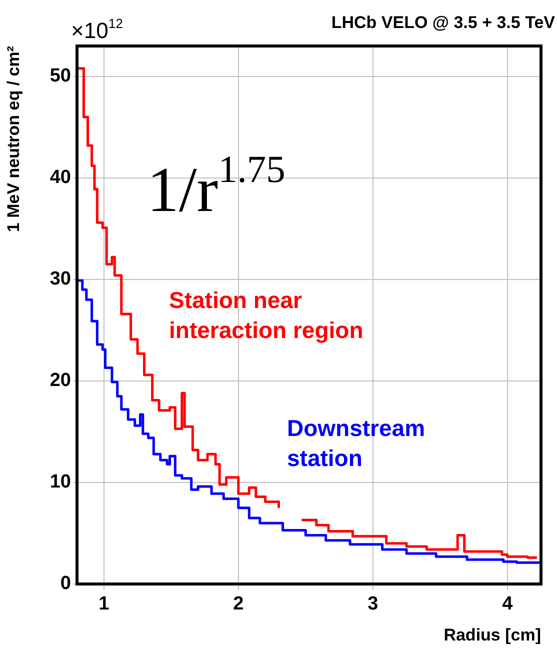 This screenshot has width=557, height=650. Describe the element at coordinates (104, 604) in the screenshot. I see `x-tick-label: 1` at that location.